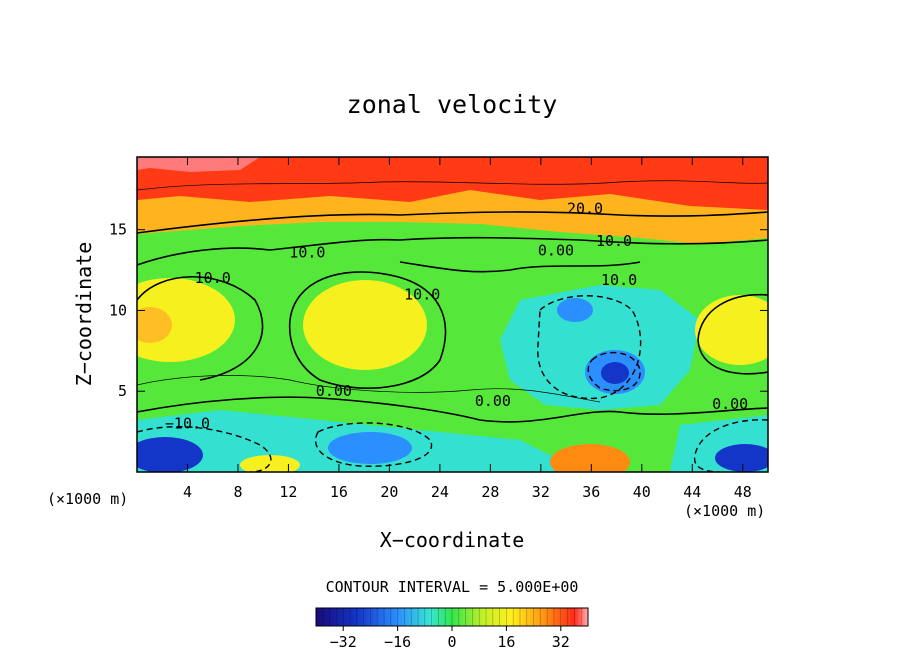 This screenshot has width=904, height=654. Describe the element at coordinates (369, 389) in the screenshot. I see `contour-thin-mid` at that location.